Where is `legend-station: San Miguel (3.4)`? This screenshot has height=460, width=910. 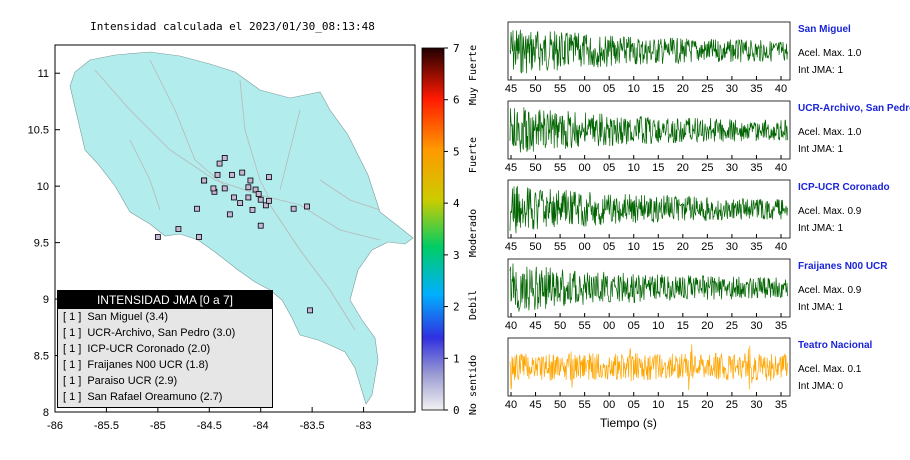
legend-station: San Miguel (3.4) is located at coordinates (128, 317).